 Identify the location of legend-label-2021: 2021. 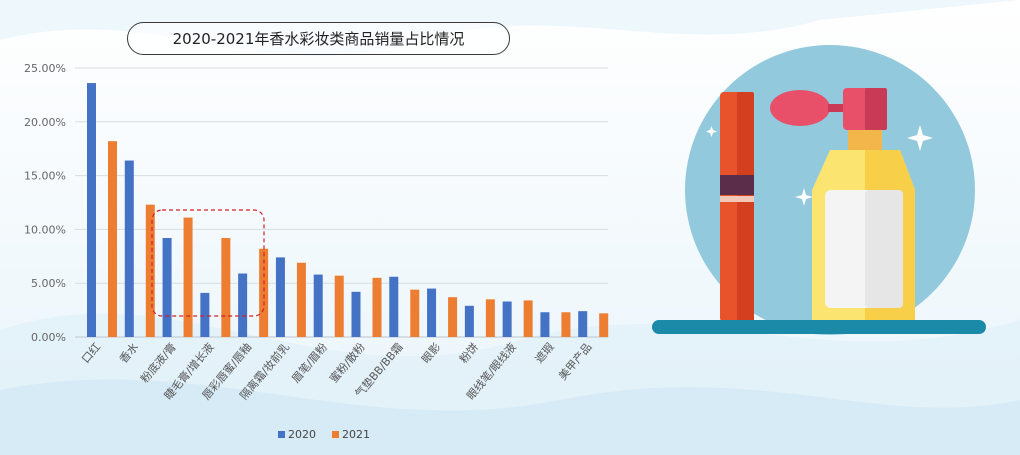
(356, 434).